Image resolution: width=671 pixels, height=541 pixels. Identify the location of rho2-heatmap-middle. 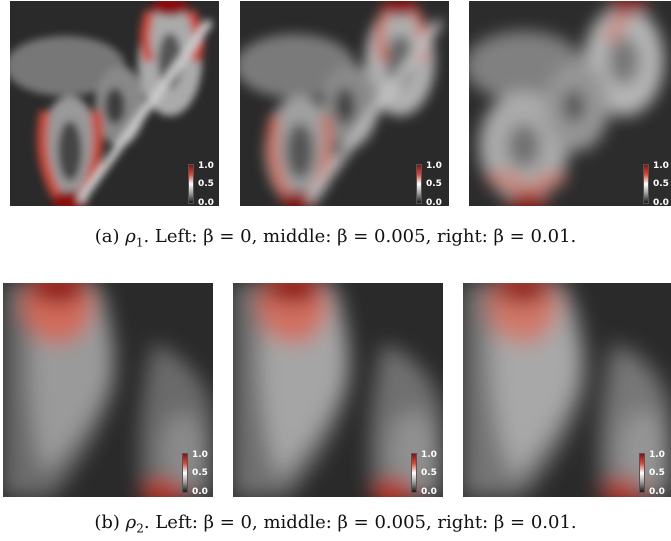
(338, 390).